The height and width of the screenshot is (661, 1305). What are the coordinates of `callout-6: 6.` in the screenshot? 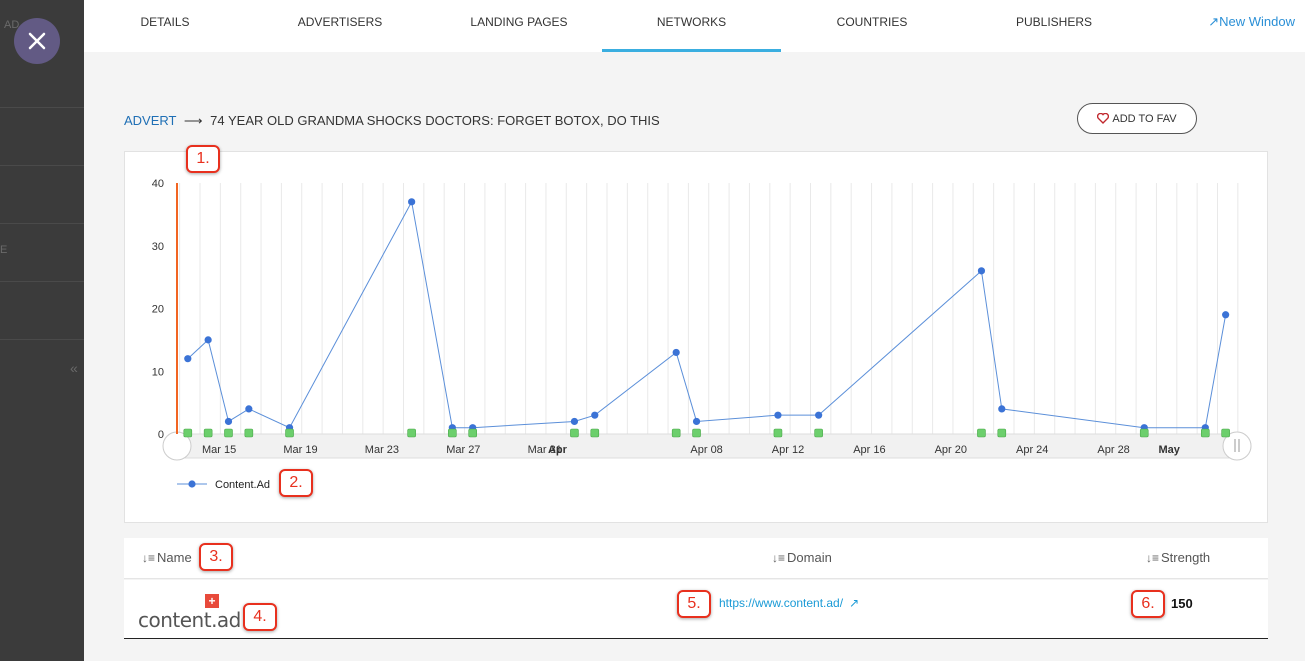 It's located at (1148, 604).